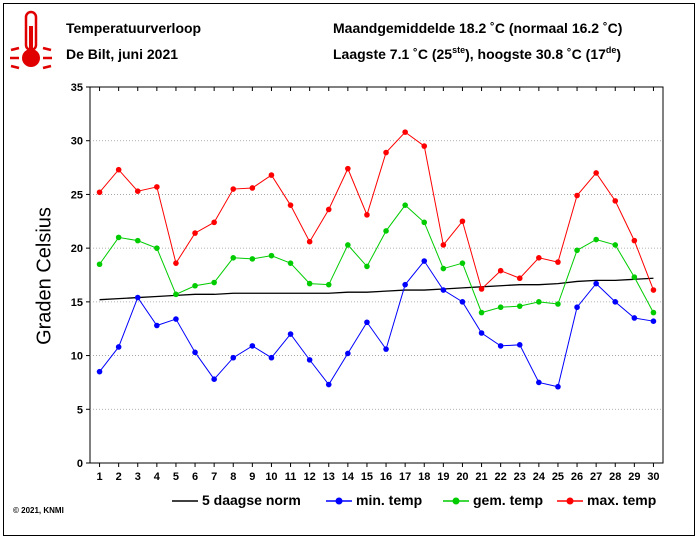 This screenshot has width=700, height=541. I want to click on copyright-text: © 2021, KNMI, so click(38, 510).